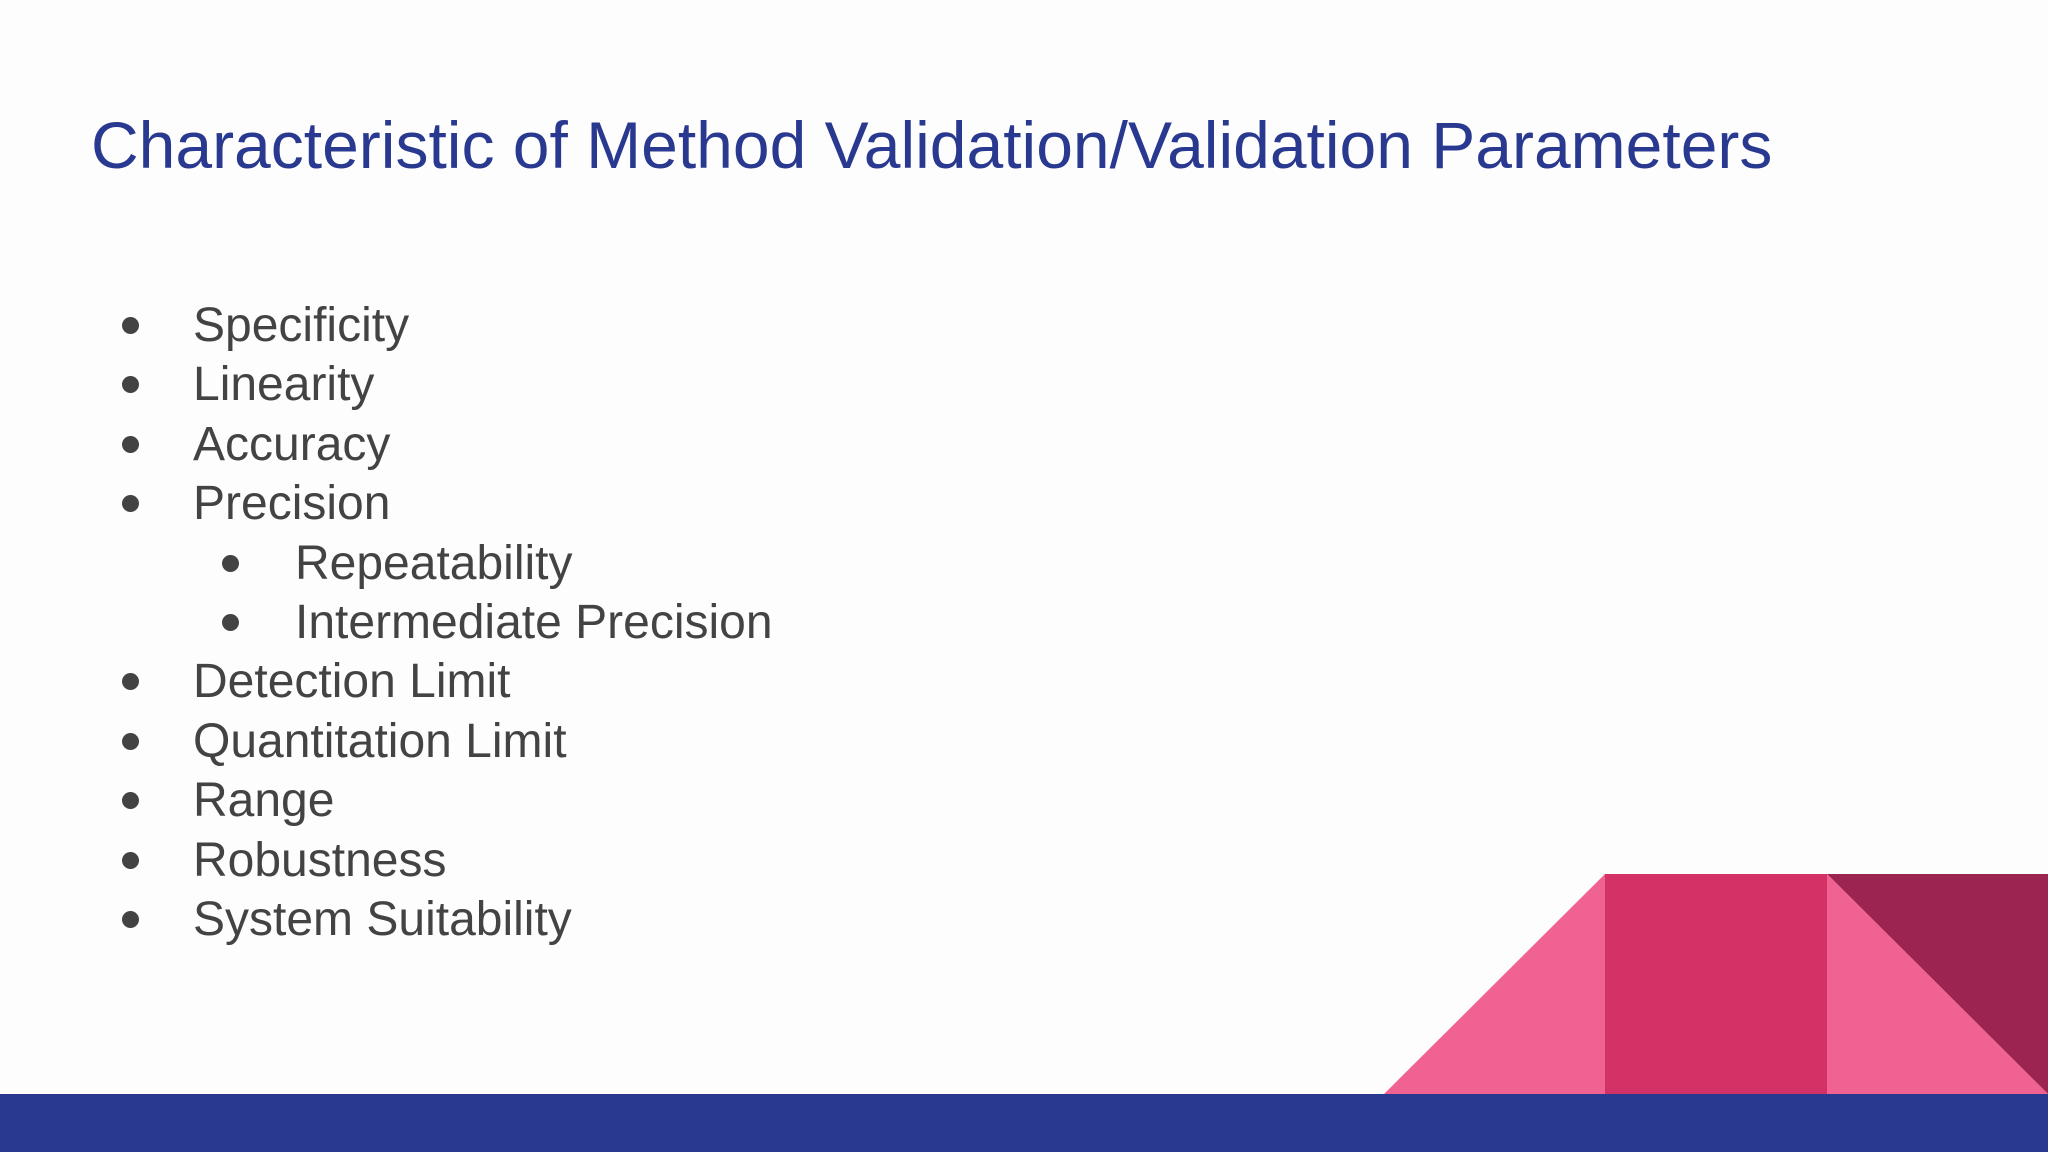 This screenshot has width=2048, height=1152. I want to click on pink-block, so click(1716, 984).